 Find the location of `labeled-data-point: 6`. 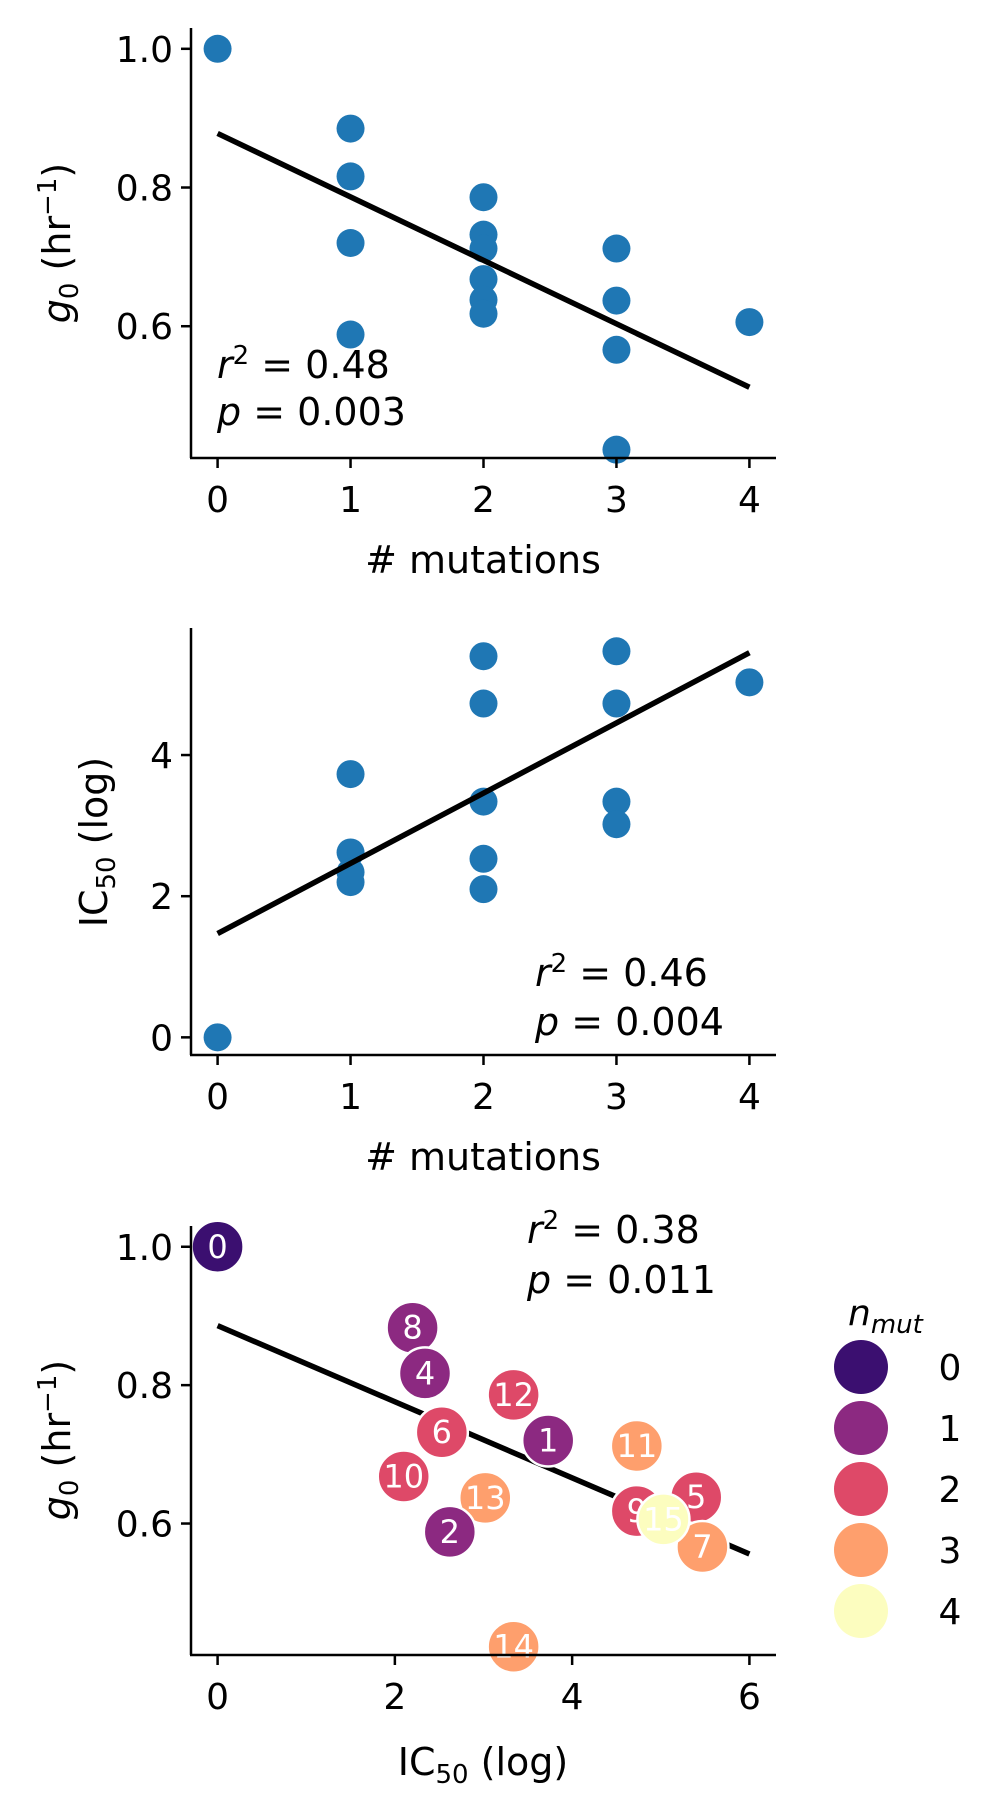

labeled-data-point: 6 is located at coordinates (442, 1432).